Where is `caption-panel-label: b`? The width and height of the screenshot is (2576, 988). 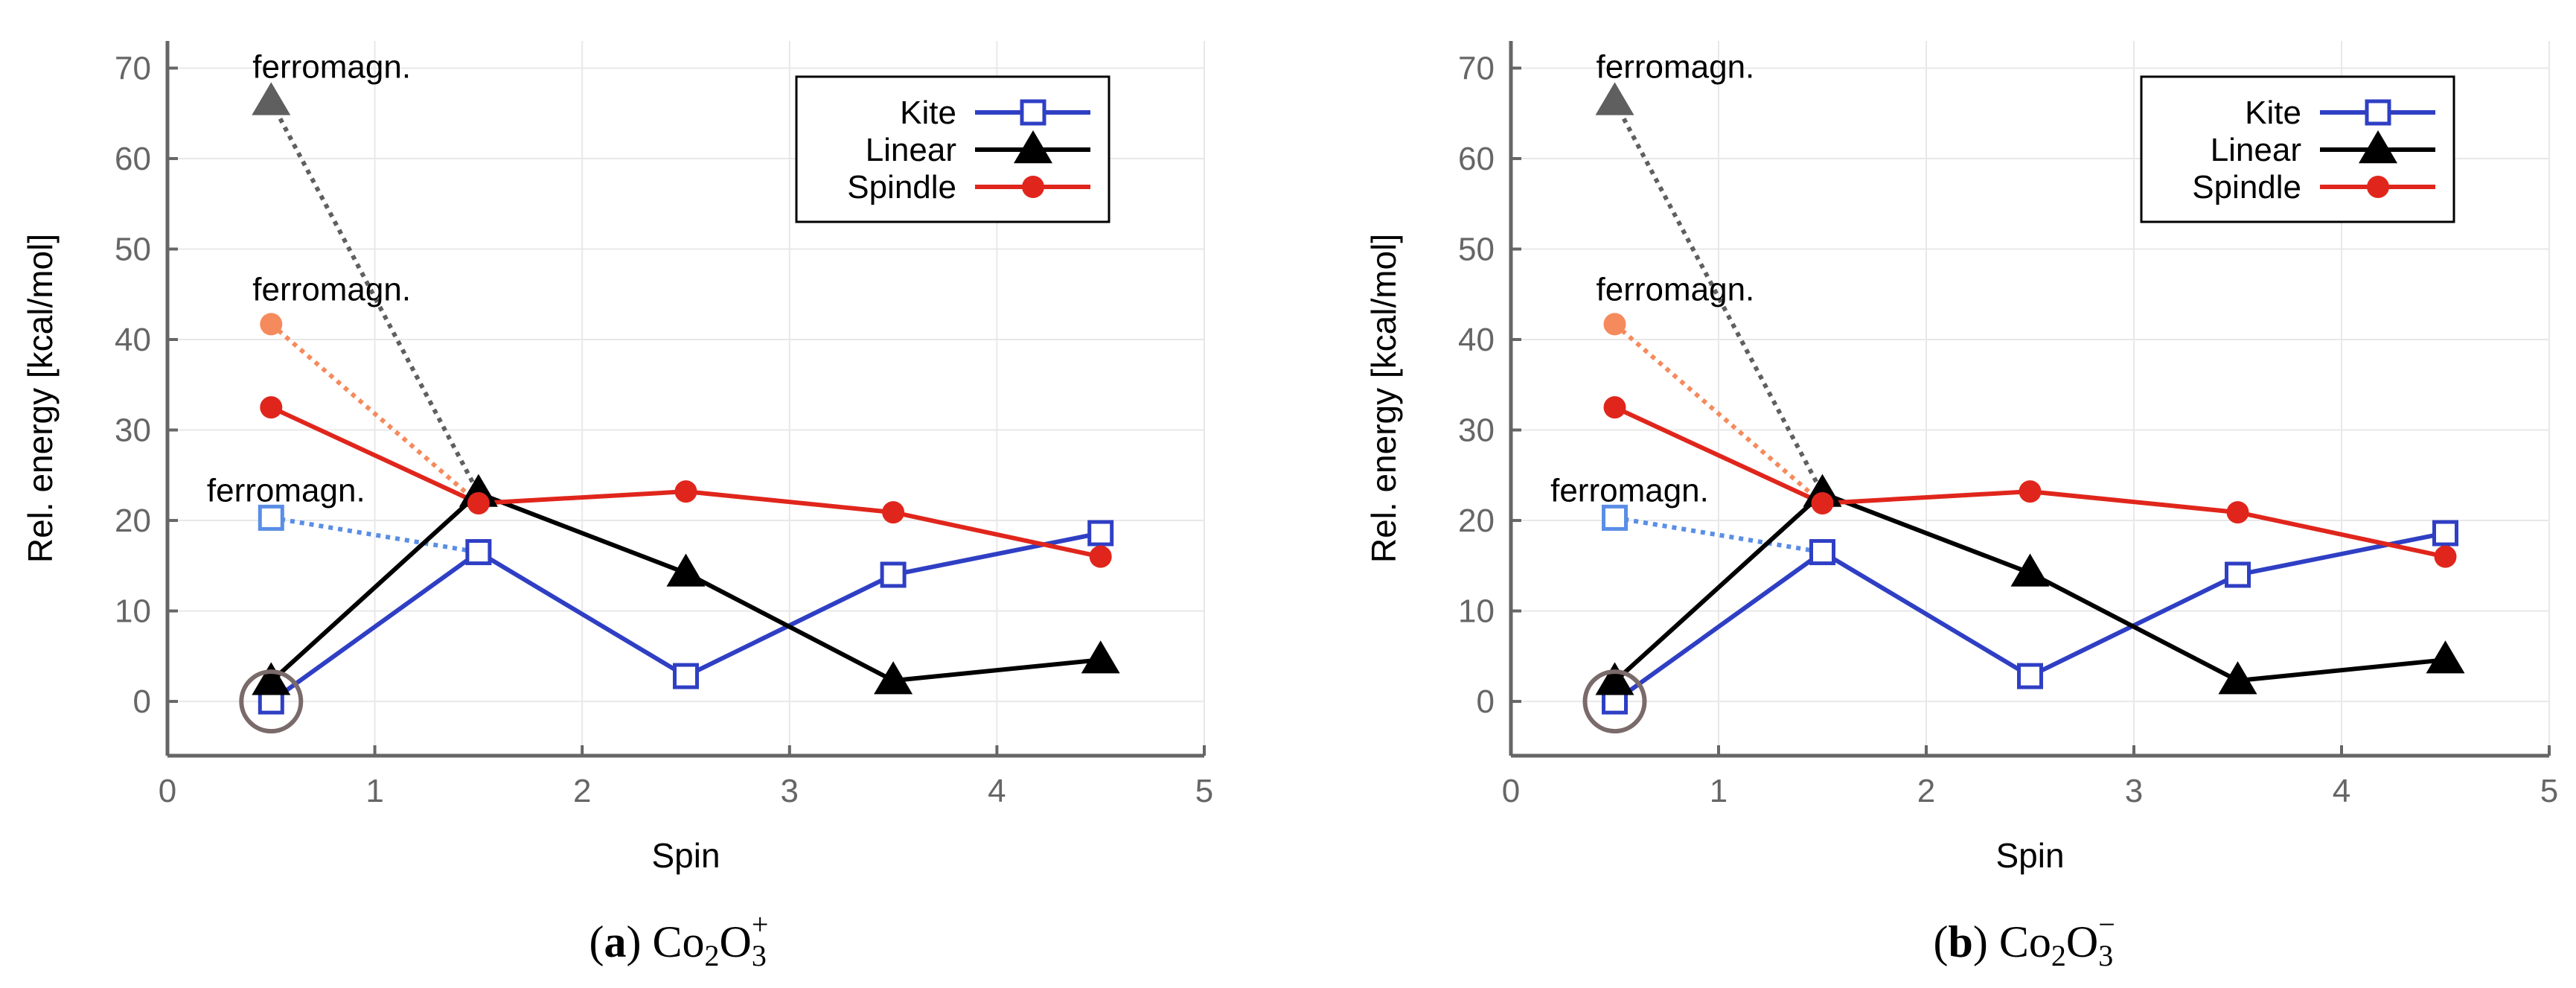
caption-panel-label: b is located at coordinates (1960, 941).